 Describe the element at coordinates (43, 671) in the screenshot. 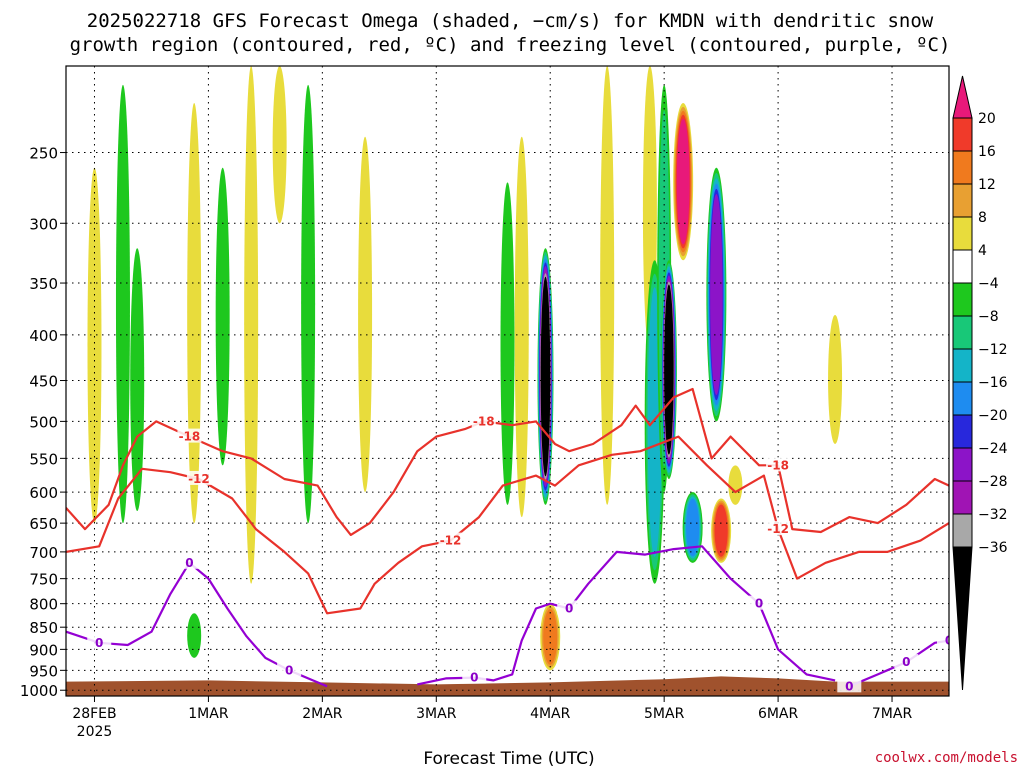

I see `y-tick-label-950: 950` at that location.